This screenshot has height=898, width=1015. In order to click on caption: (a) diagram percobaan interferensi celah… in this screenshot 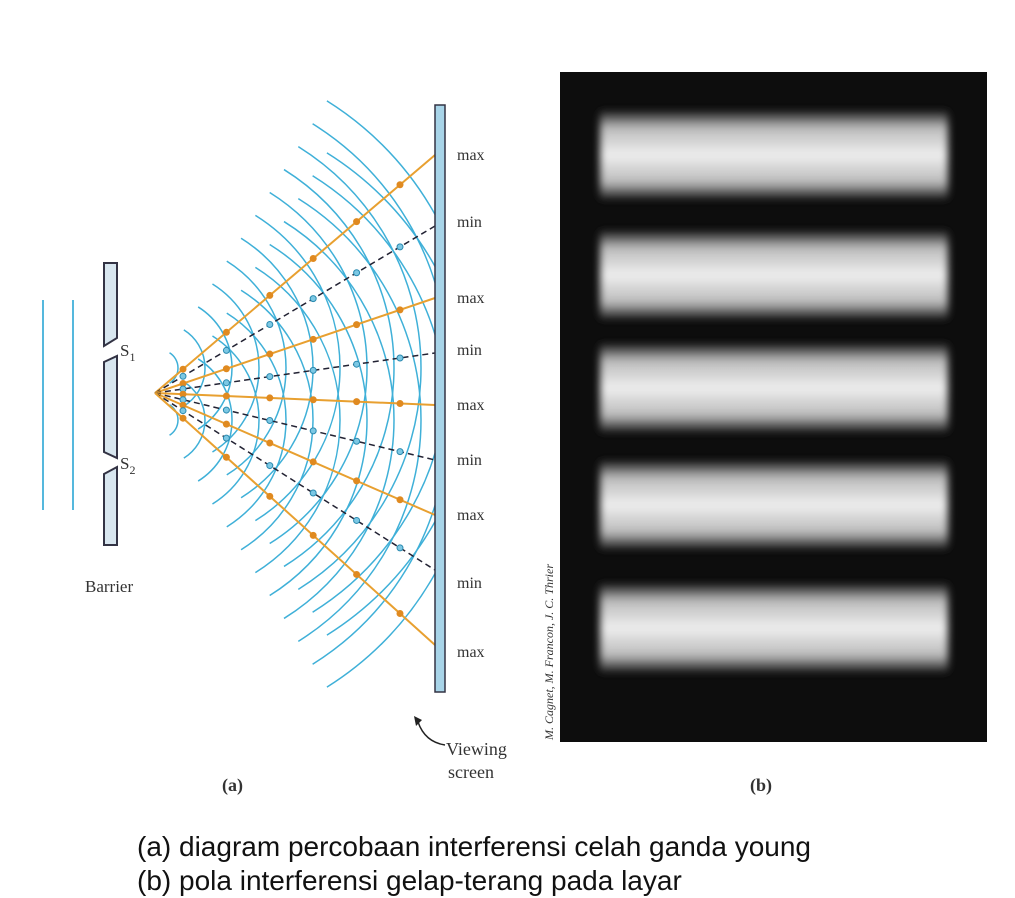, I will do `click(474, 846)`.